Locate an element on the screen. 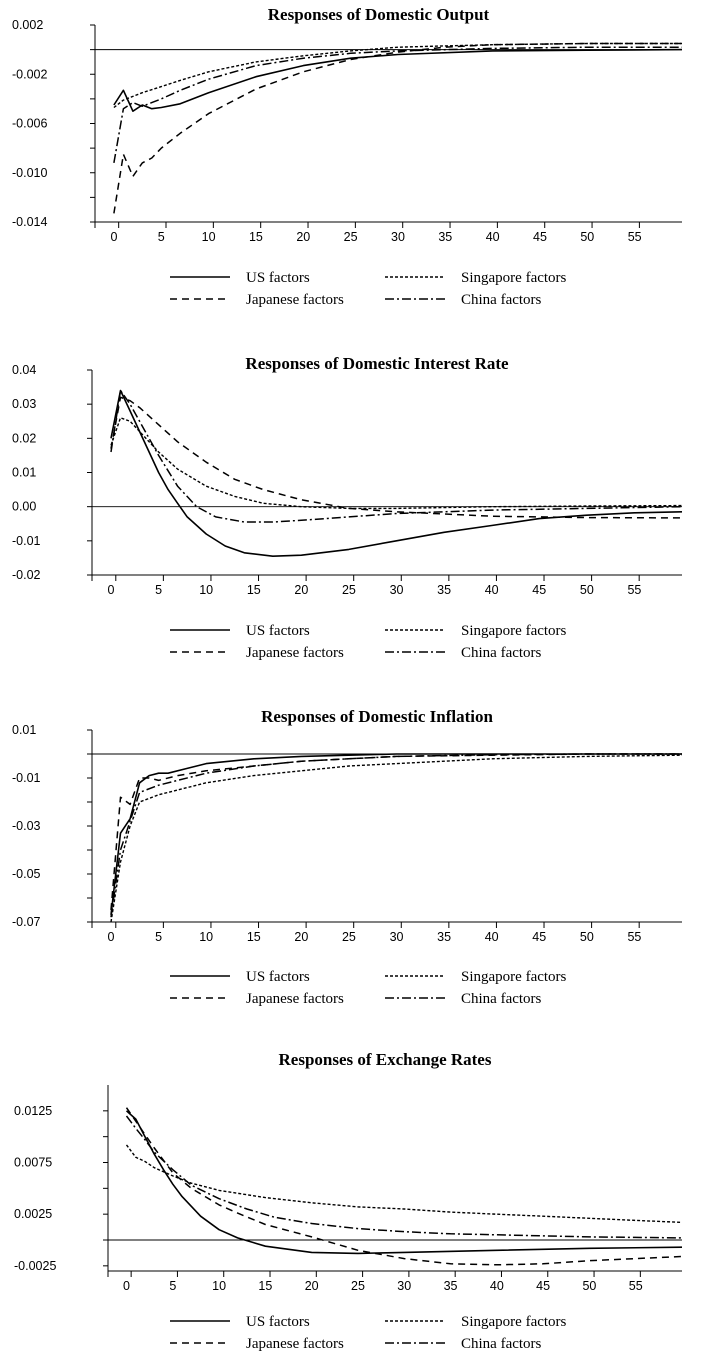 The height and width of the screenshot is (1362, 708). y-tick-label: 0.0075 is located at coordinates (33, 1163).